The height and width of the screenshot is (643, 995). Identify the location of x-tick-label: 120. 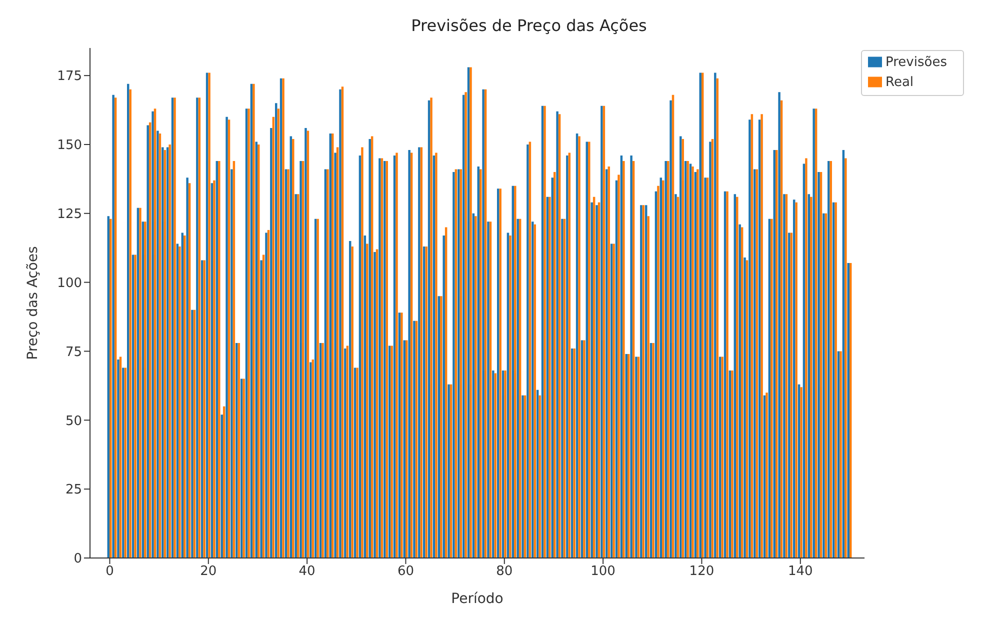
(701, 572).